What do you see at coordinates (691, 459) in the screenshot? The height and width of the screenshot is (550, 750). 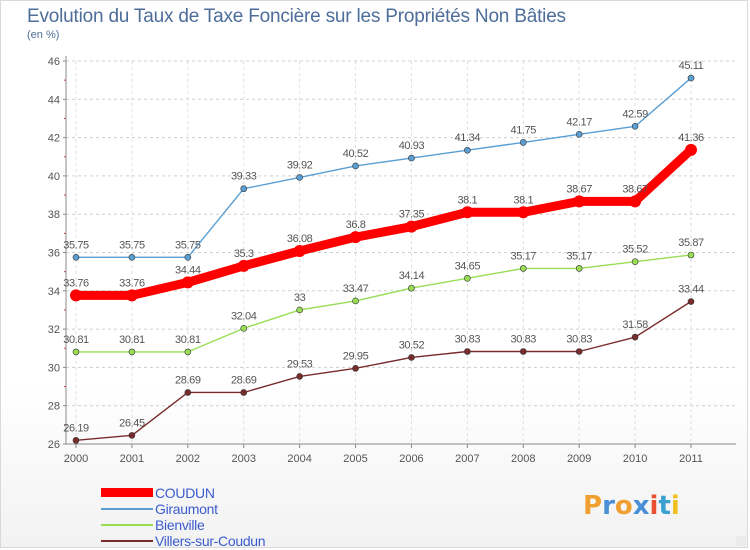 I see `x-tick-label: 2011` at bounding box center [691, 459].